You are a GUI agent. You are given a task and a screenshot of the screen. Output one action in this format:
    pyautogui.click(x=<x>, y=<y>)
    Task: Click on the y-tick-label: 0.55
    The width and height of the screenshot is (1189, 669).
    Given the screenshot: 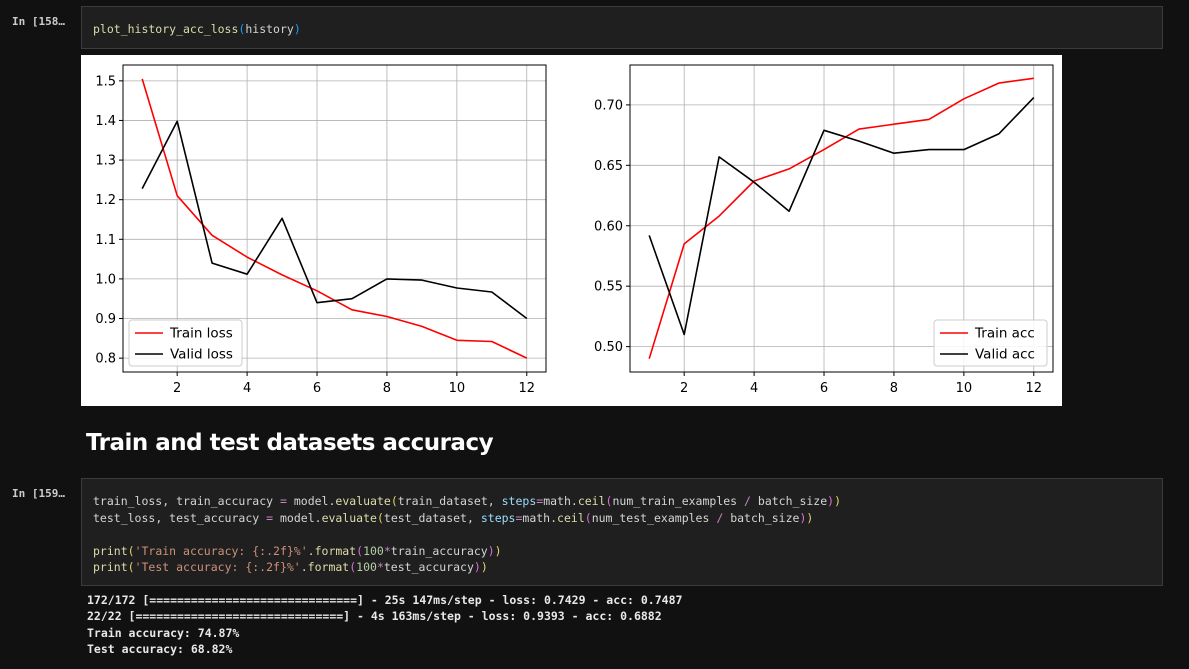 What is the action you would take?
    pyautogui.click(x=608, y=287)
    